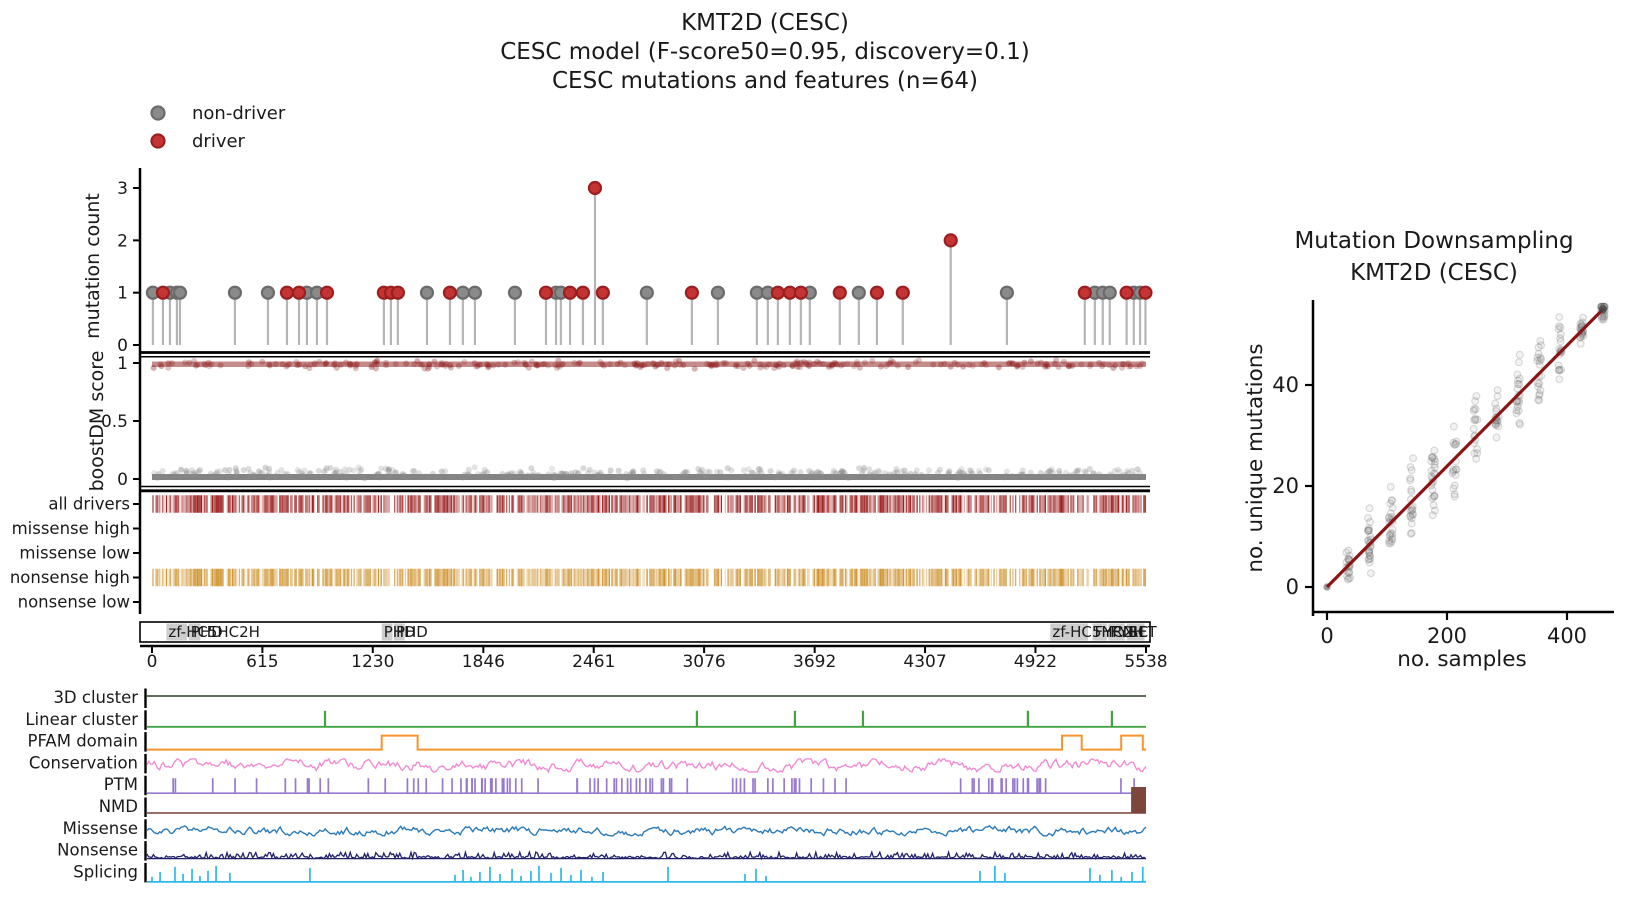  Describe the element at coordinates (158, 141) in the screenshot. I see `legend-driver-marker` at that location.